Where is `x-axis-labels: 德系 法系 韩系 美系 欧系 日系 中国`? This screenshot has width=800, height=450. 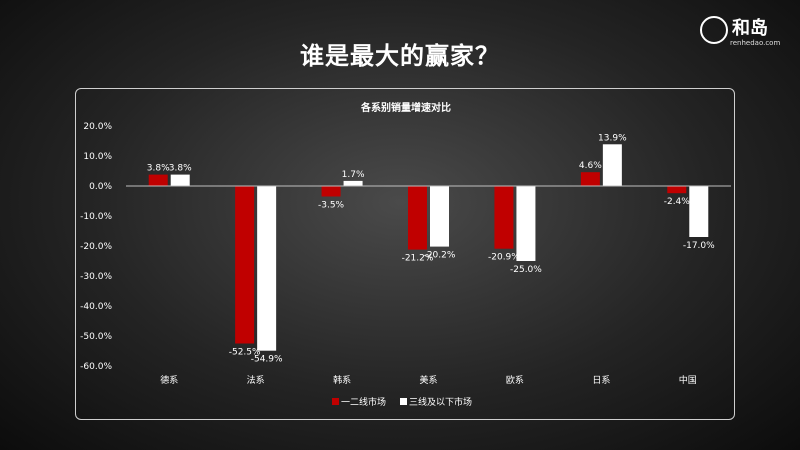
x-axis-labels: 德系 法系 韩系 美系 欧系 日系 中国 is located at coordinates (428, 380).